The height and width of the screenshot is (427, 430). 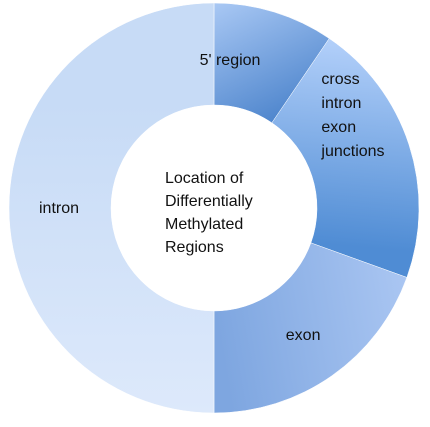 What do you see at coordinates (230, 60) in the screenshot?
I see `slice-label-5-region: 5' region` at bounding box center [230, 60].